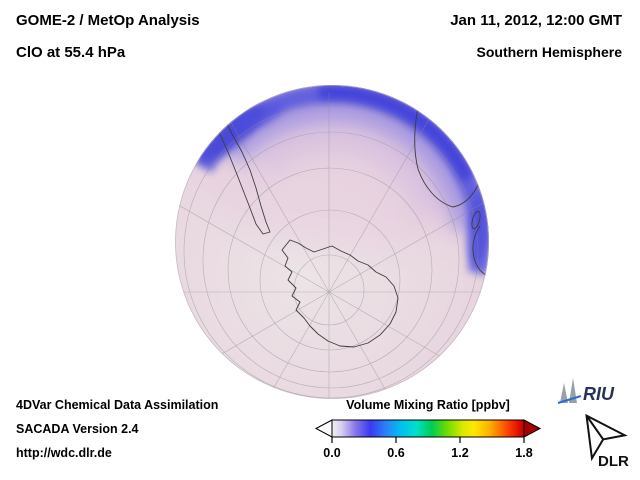  Describe the element at coordinates (476, 220) in the screenshot. I see `madagascar-coastline` at that location.